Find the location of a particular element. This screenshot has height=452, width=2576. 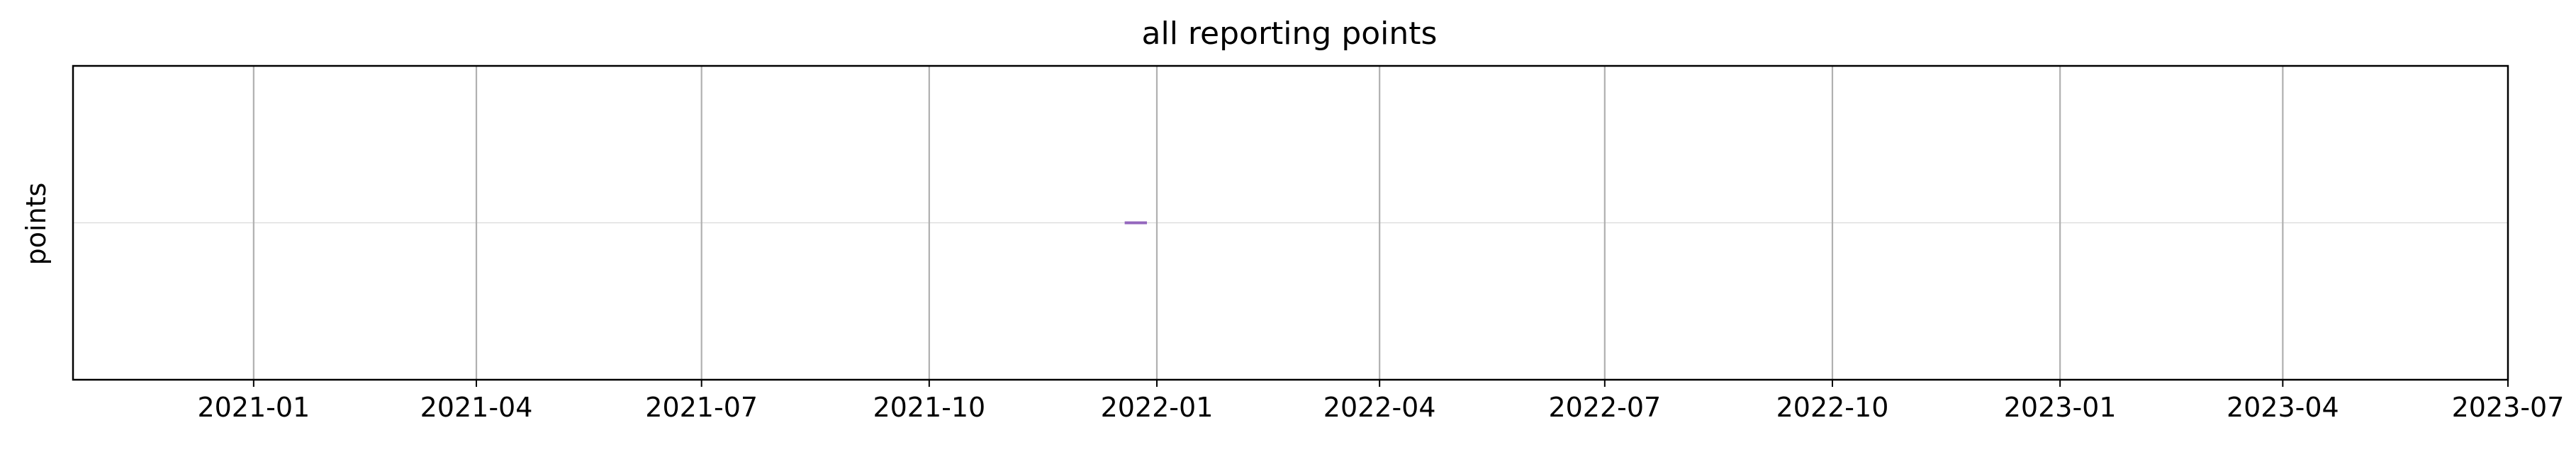

x-tick-label: 2023-07 is located at coordinates (2508, 407).